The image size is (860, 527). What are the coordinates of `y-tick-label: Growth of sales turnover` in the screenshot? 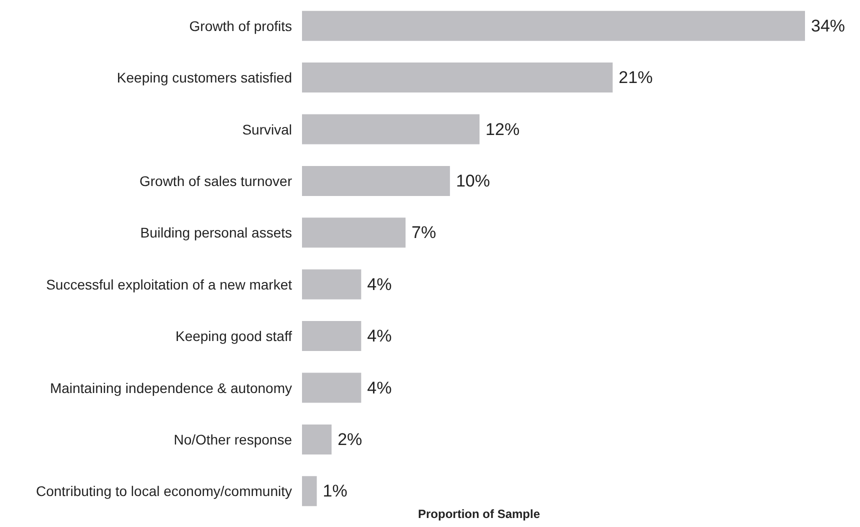 It's located at (215, 180).